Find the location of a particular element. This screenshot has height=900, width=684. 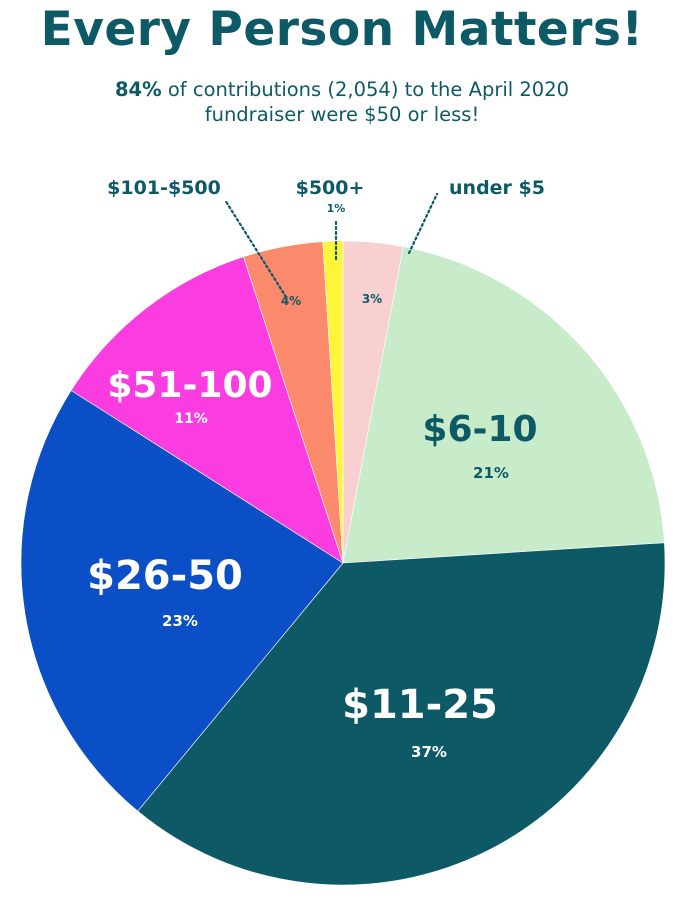

slice-pct-500-plus: 1% is located at coordinates (336, 208).